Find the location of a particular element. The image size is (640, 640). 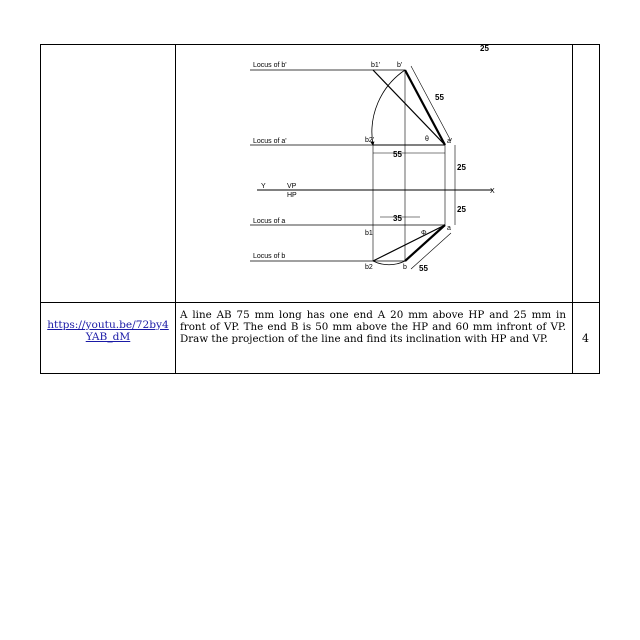

y-label: Y is located at coordinates (263, 186).